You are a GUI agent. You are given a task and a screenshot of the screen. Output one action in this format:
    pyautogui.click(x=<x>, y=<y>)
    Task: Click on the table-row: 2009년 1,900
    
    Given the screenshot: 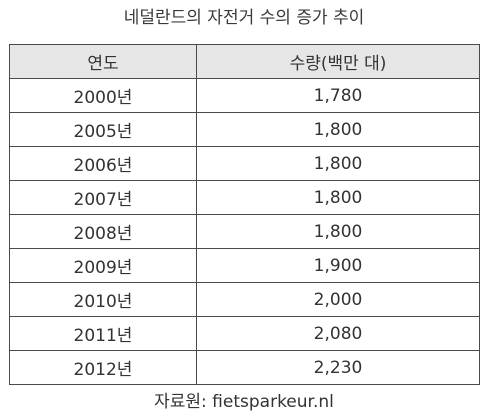 What is the action you would take?
    pyautogui.click(x=244, y=265)
    